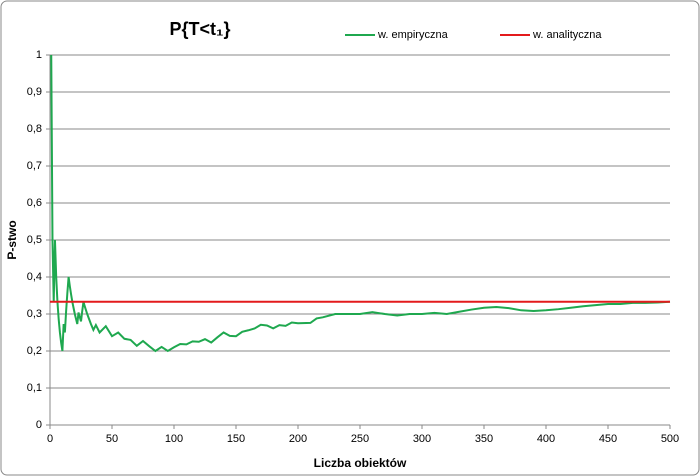 The height and width of the screenshot is (476, 700). Describe the element at coordinates (360, 439) in the screenshot. I see `x-tick-label: 250` at that location.